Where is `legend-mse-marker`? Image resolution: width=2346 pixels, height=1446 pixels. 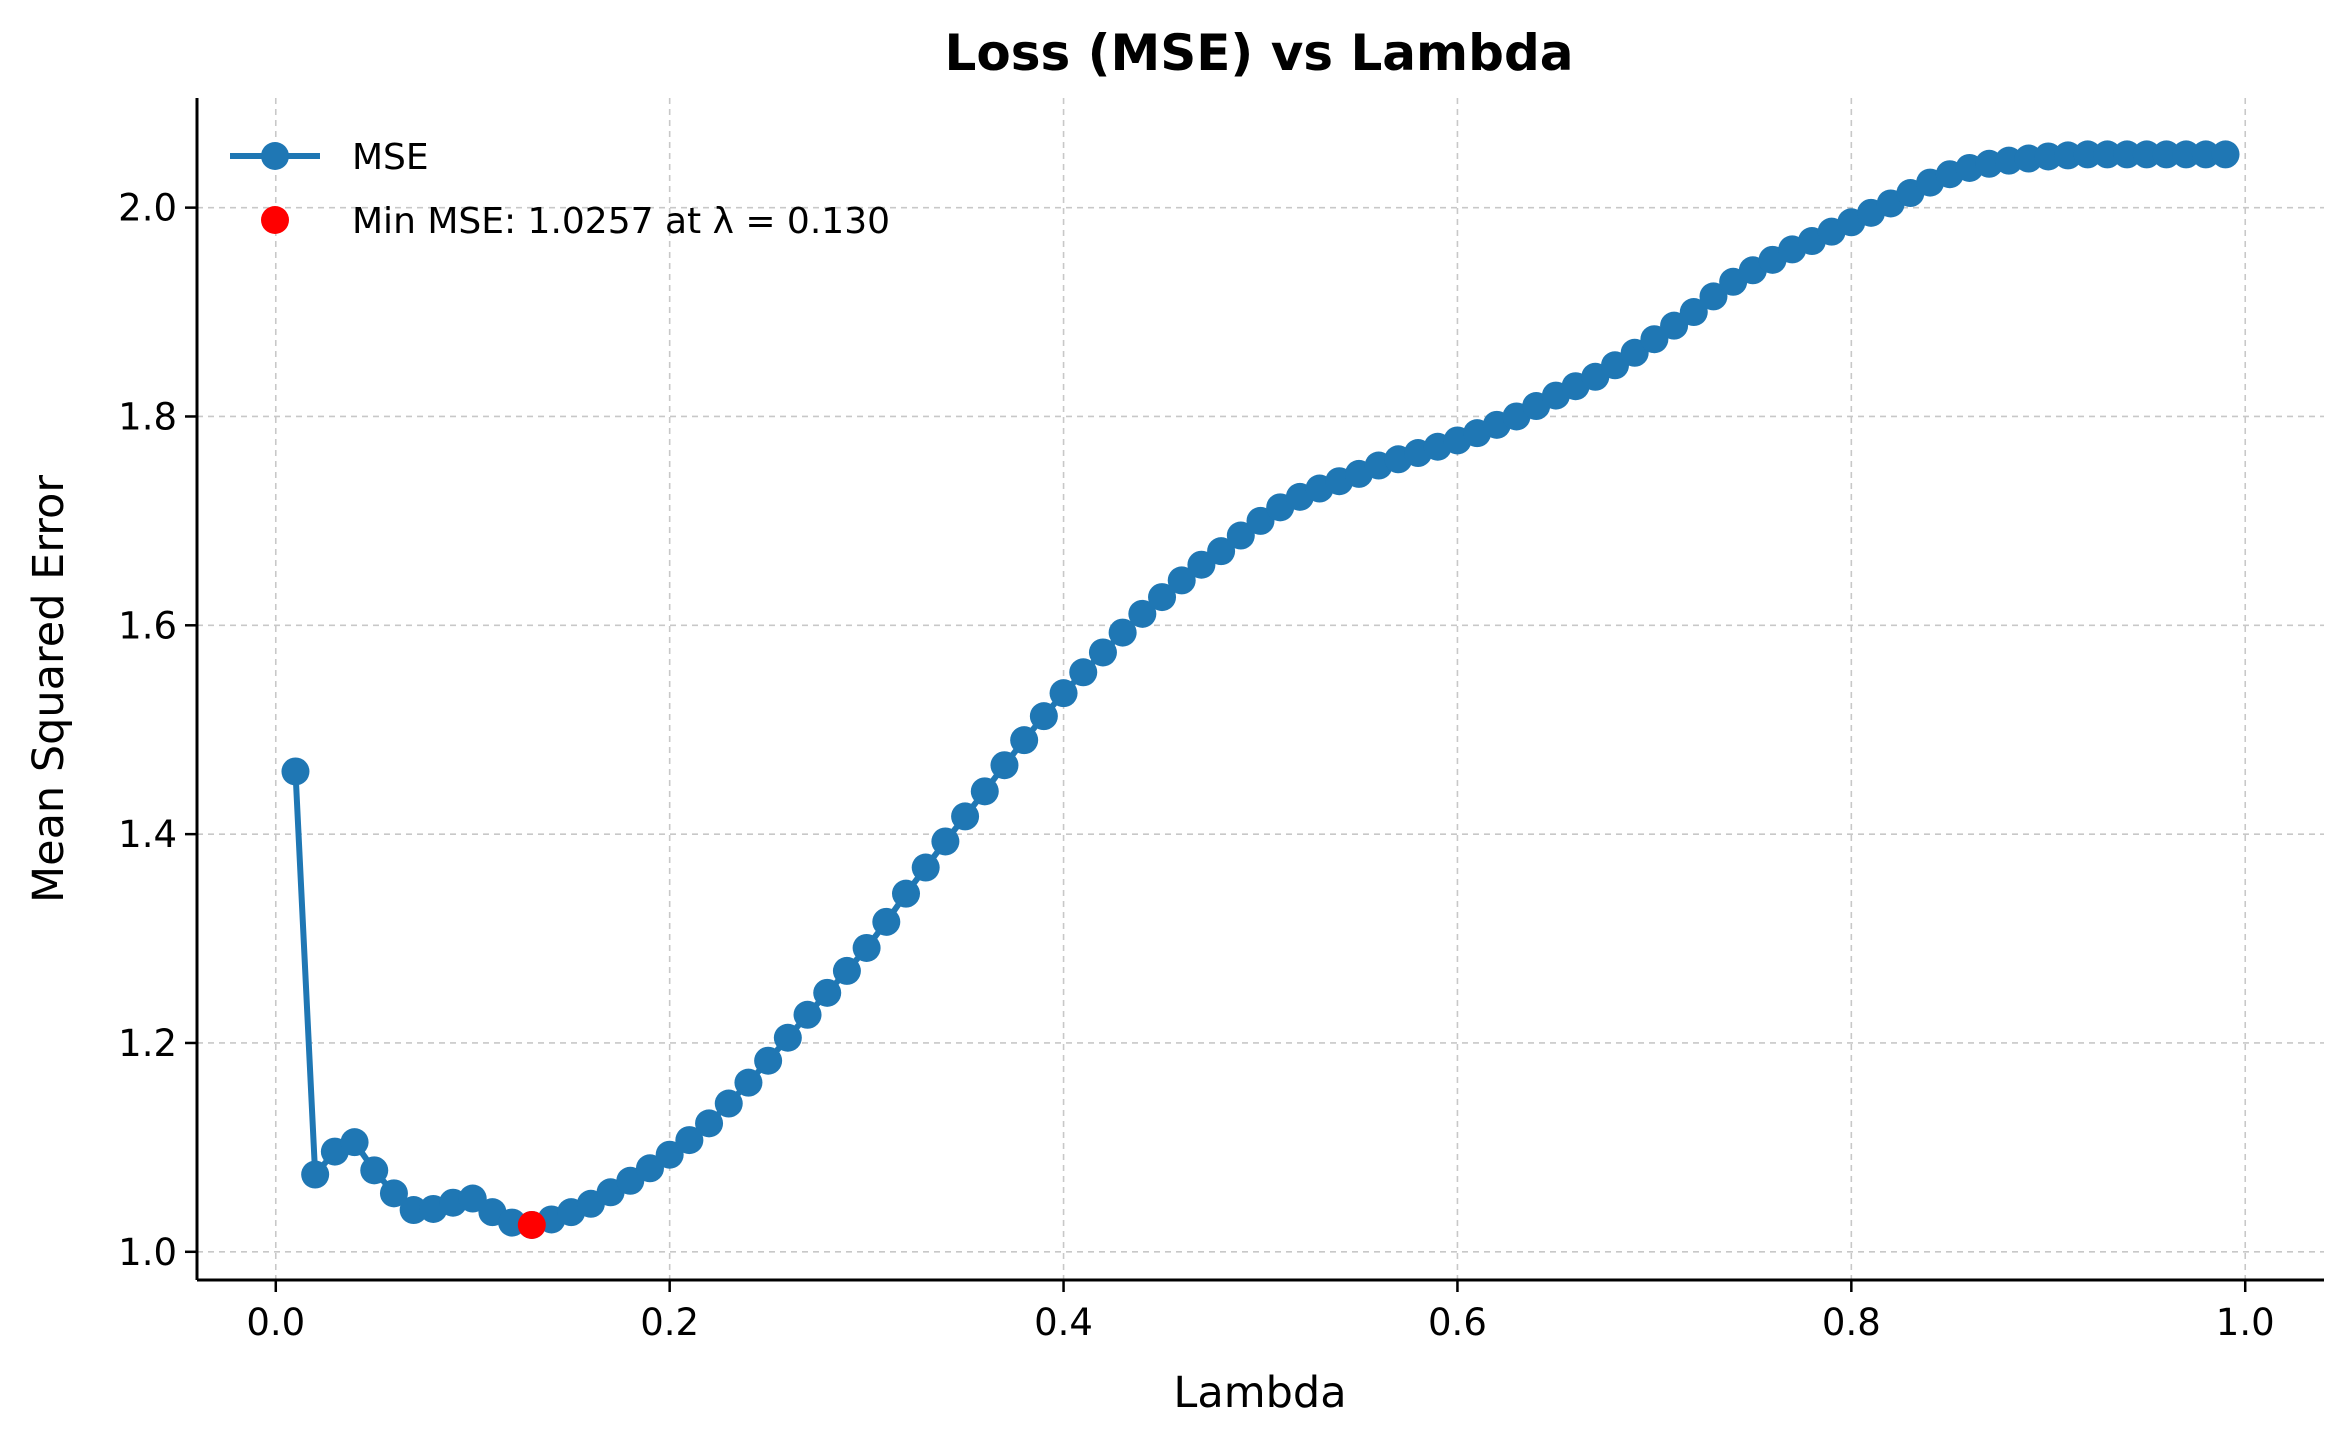 legend-mse-marker is located at coordinates (275, 156).